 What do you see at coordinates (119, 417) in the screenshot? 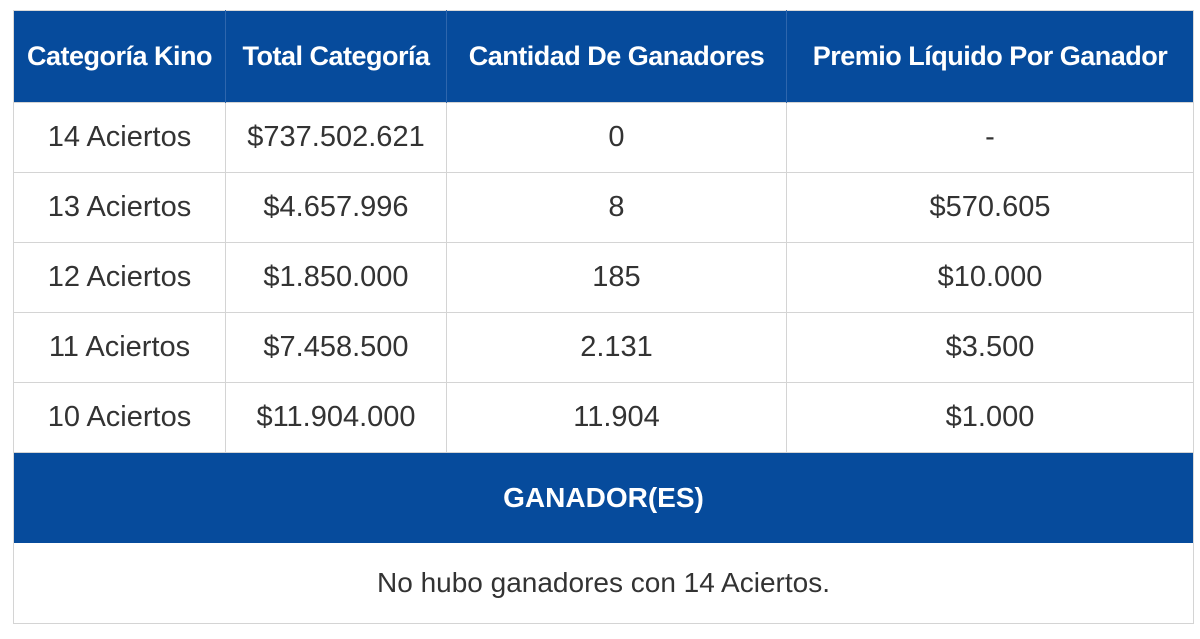
I see `cell-category: 10 Aciertos` at bounding box center [119, 417].